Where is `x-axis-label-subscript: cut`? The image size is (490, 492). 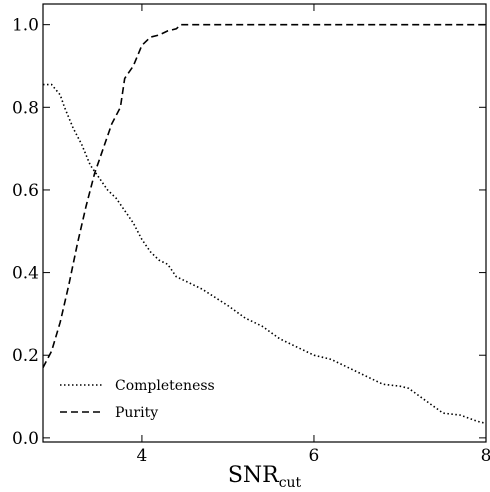
x-axis-label-subscript: cut is located at coordinates (290, 483).